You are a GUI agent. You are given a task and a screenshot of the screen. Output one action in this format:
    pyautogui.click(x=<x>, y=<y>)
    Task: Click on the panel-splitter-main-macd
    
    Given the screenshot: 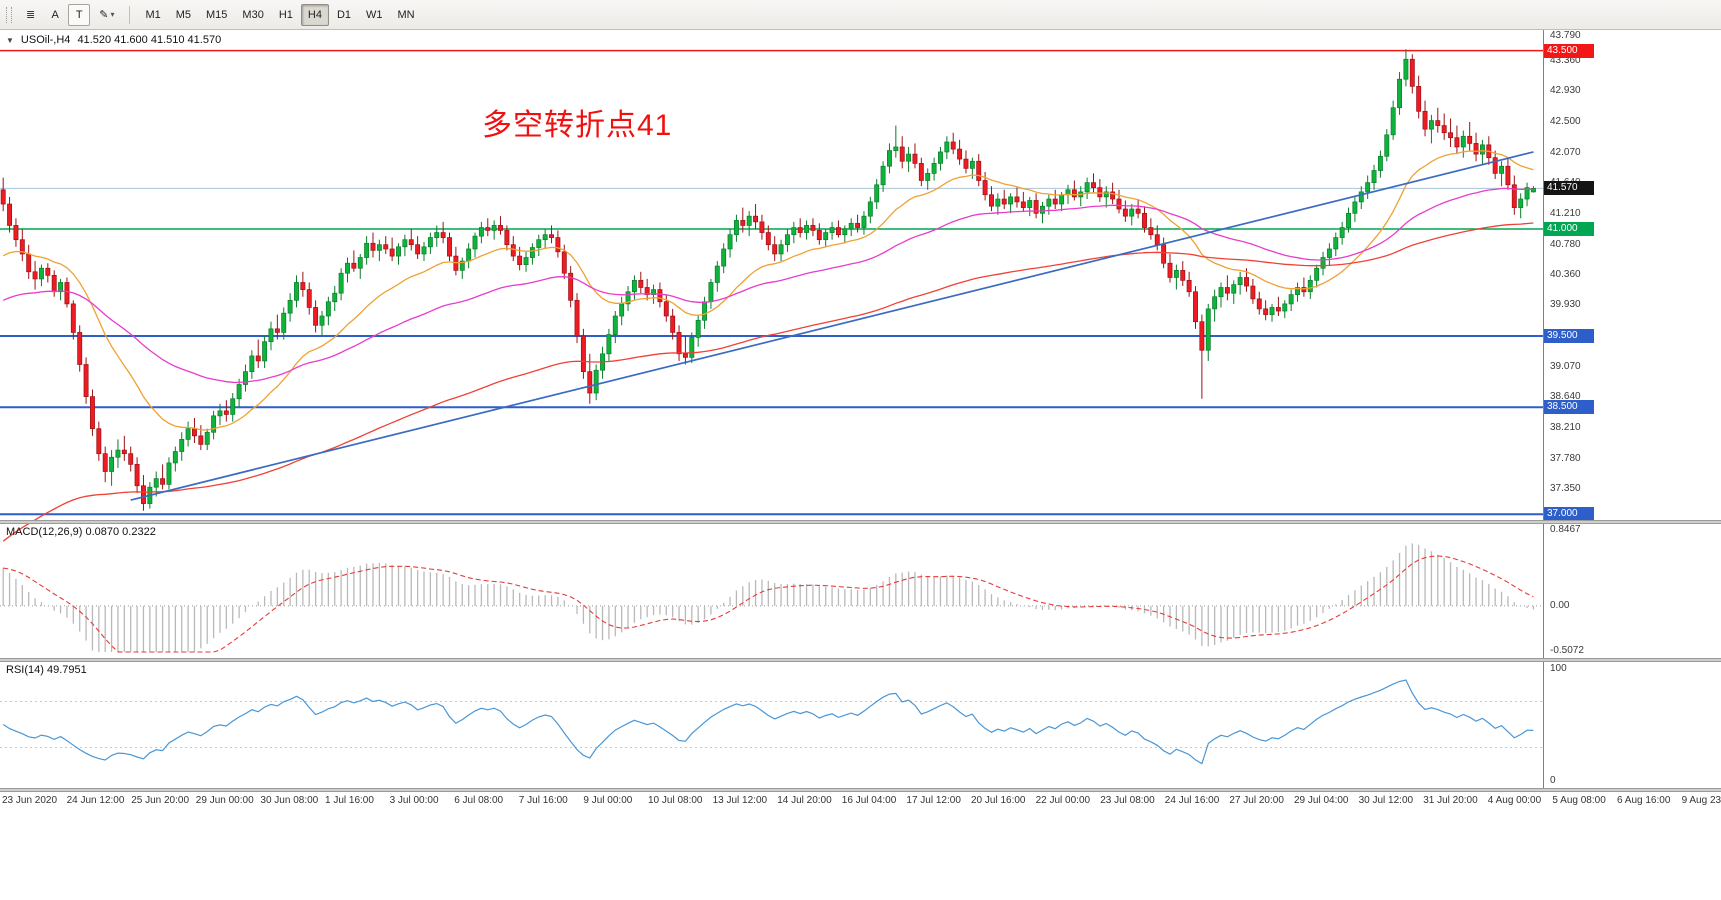 What is the action you would take?
    pyautogui.click(x=860, y=522)
    